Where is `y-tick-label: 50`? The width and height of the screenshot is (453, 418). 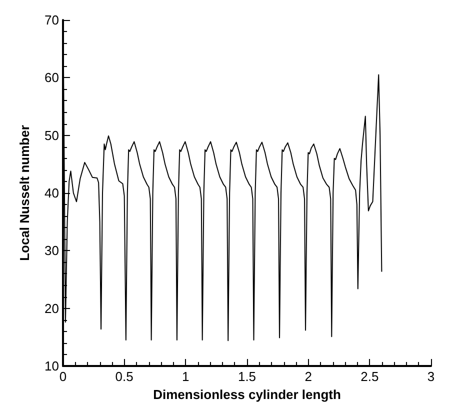 y-tick-label: 50 is located at coordinates (51, 135).